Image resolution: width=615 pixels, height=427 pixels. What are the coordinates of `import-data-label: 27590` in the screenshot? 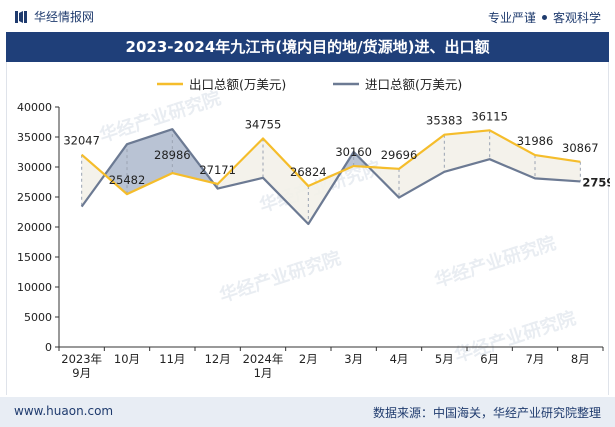 It's located at (596, 182).